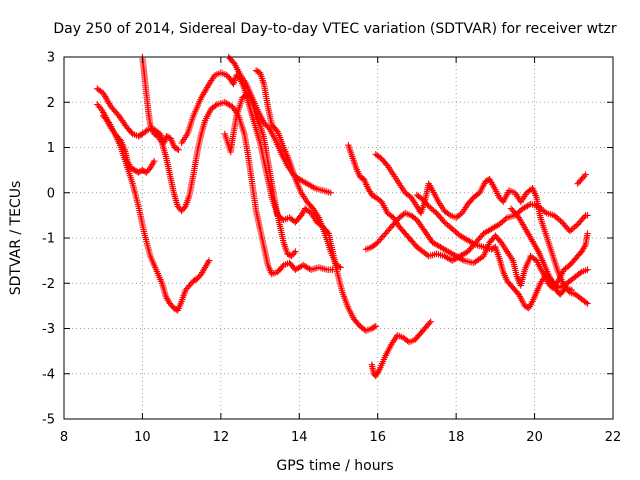 Image resolution: width=640 pixels, height=480 pixels. What do you see at coordinates (16, 238) in the screenshot?
I see `y-axis-title: SDTVAR / TECUs` at bounding box center [16, 238].